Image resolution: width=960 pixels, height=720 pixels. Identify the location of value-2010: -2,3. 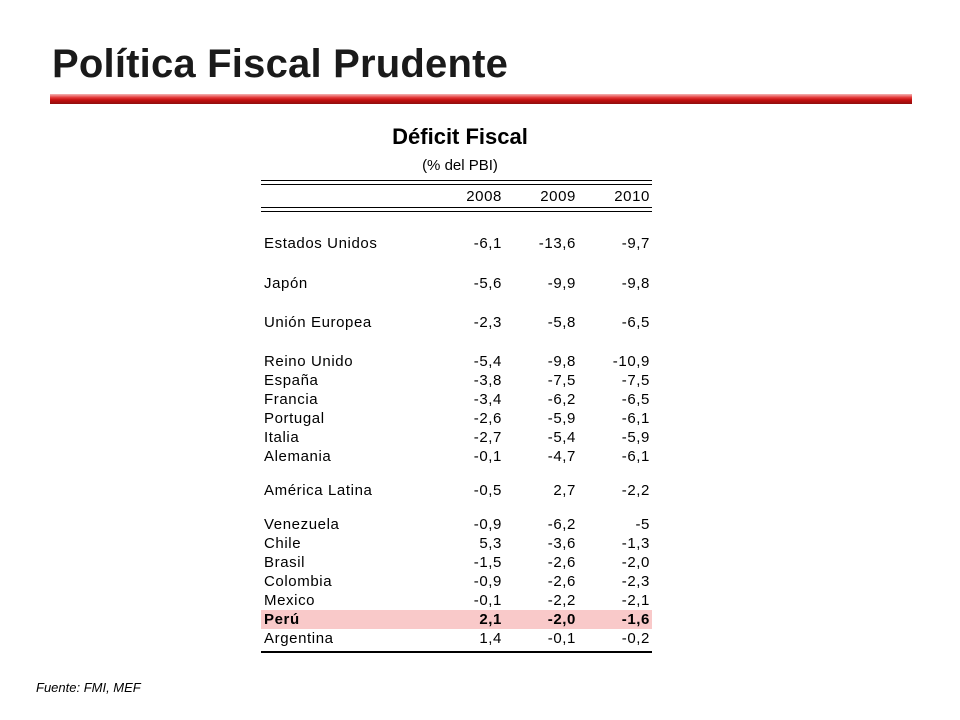
(635, 581).